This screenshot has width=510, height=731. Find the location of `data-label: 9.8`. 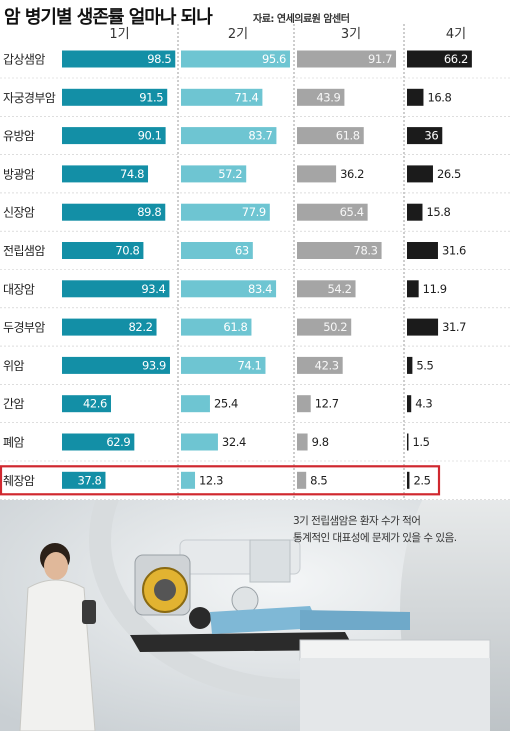

data-label: 9.8 is located at coordinates (320, 442).